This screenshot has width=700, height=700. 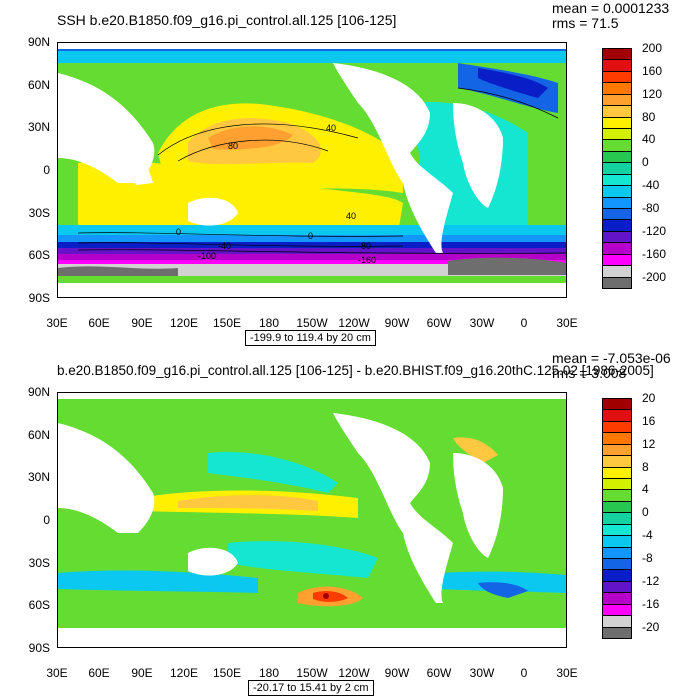 What do you see at coordinates (651, 626) in the screenshot?
I see `colorbar-label: -20` at bounding box center [651, 626].